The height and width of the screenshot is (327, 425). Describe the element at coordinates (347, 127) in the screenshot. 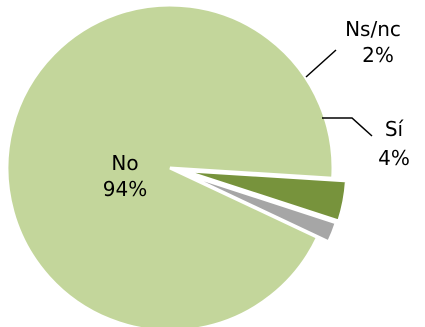

I see `leader-line-si` at that location.